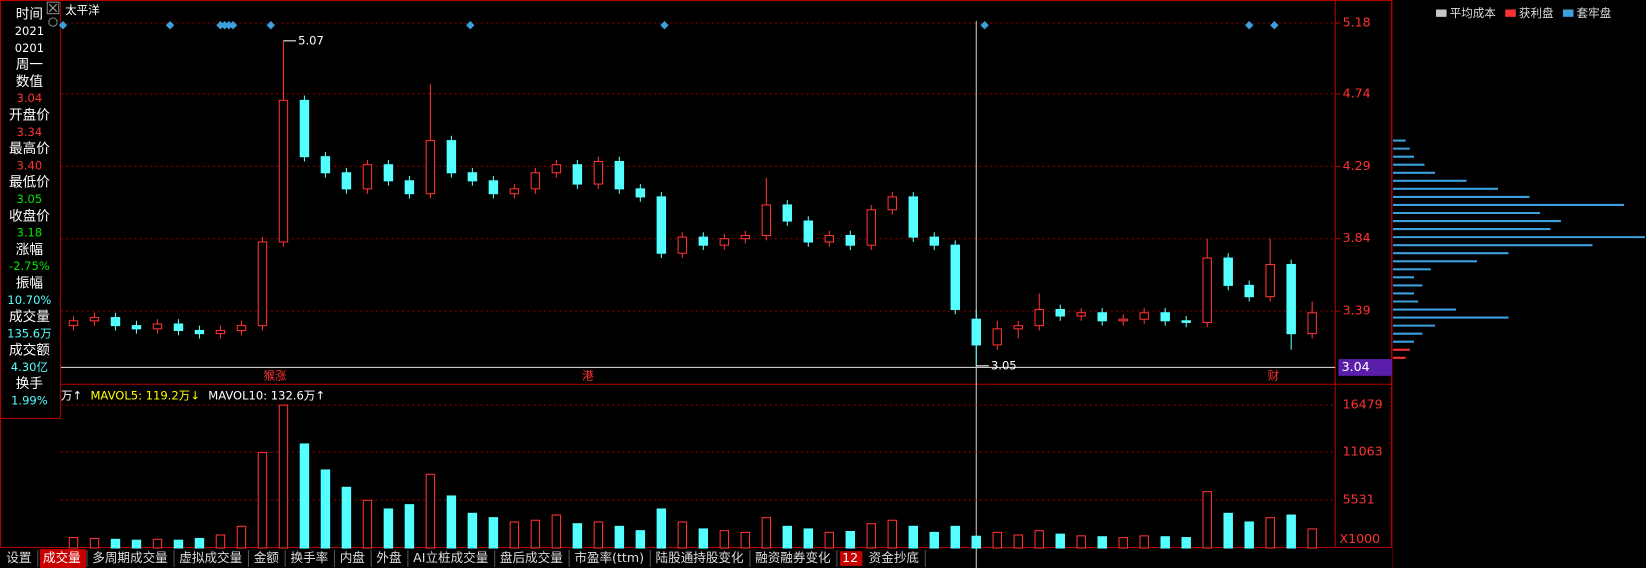 The image size is (1646, 568). I want to click on tab: 虚拟成交量, so click(210, 557).